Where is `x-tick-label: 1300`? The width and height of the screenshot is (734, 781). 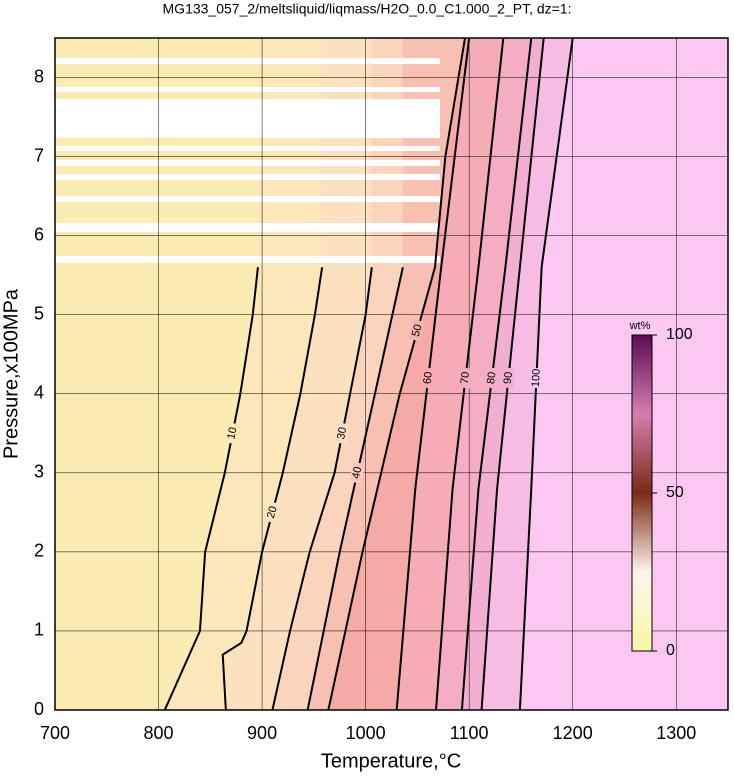 x-tick-label: 1300 is located at coordinates (676, 733).